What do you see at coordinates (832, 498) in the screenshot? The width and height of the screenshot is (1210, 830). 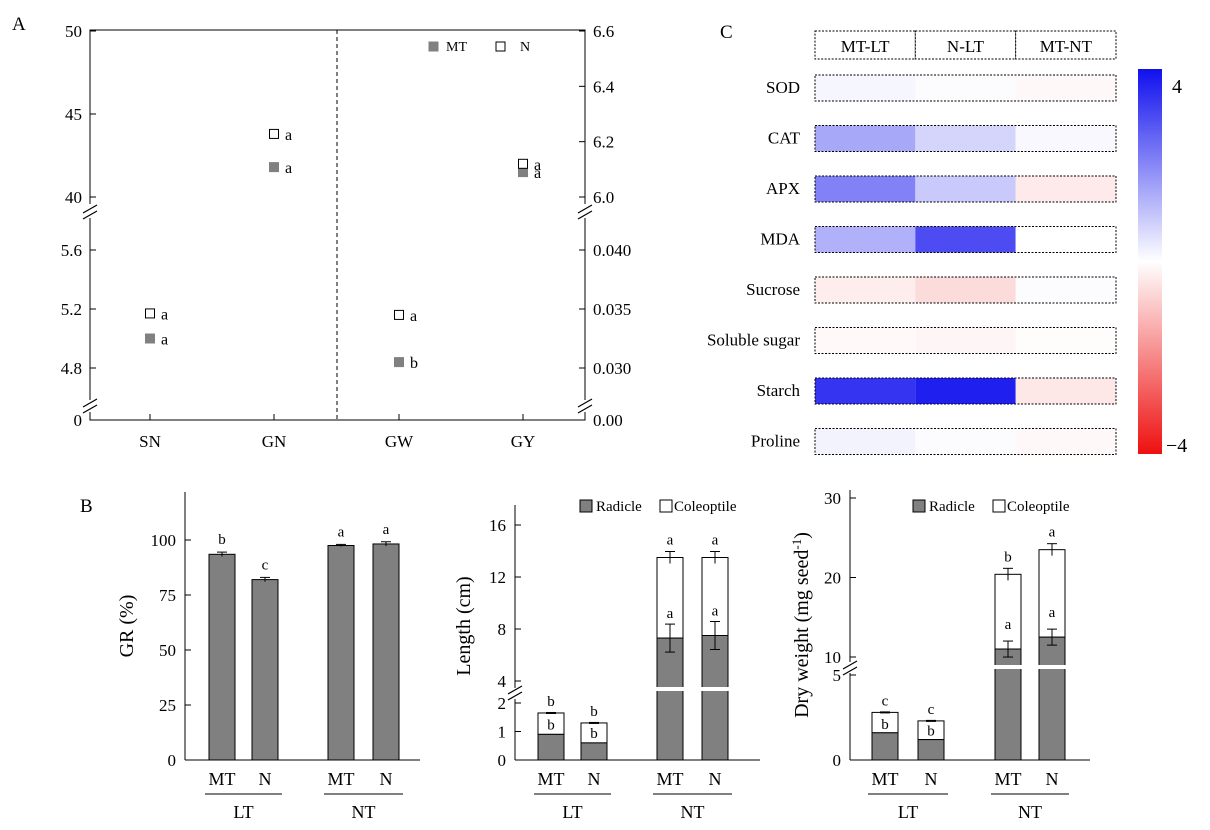 I see `y-tick-label: 30` at bounding box center [832, 498].